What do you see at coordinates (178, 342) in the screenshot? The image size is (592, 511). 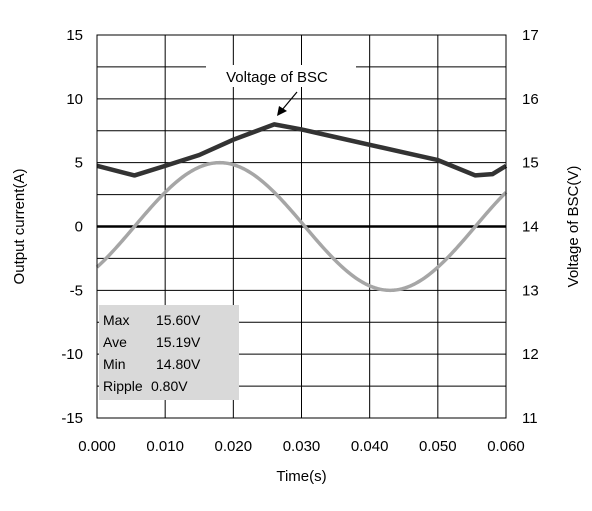 I see `stats-ave-value: 15.19V` at bounding box center [178, 342].